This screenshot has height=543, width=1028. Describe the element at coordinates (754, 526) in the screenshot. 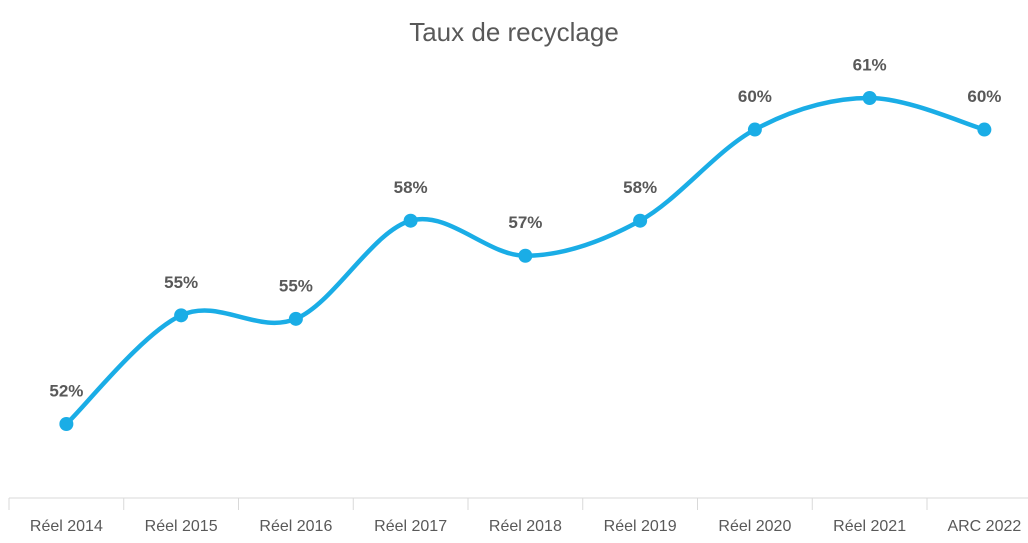

I see `x-tick-label: Réel 2020` at that location.